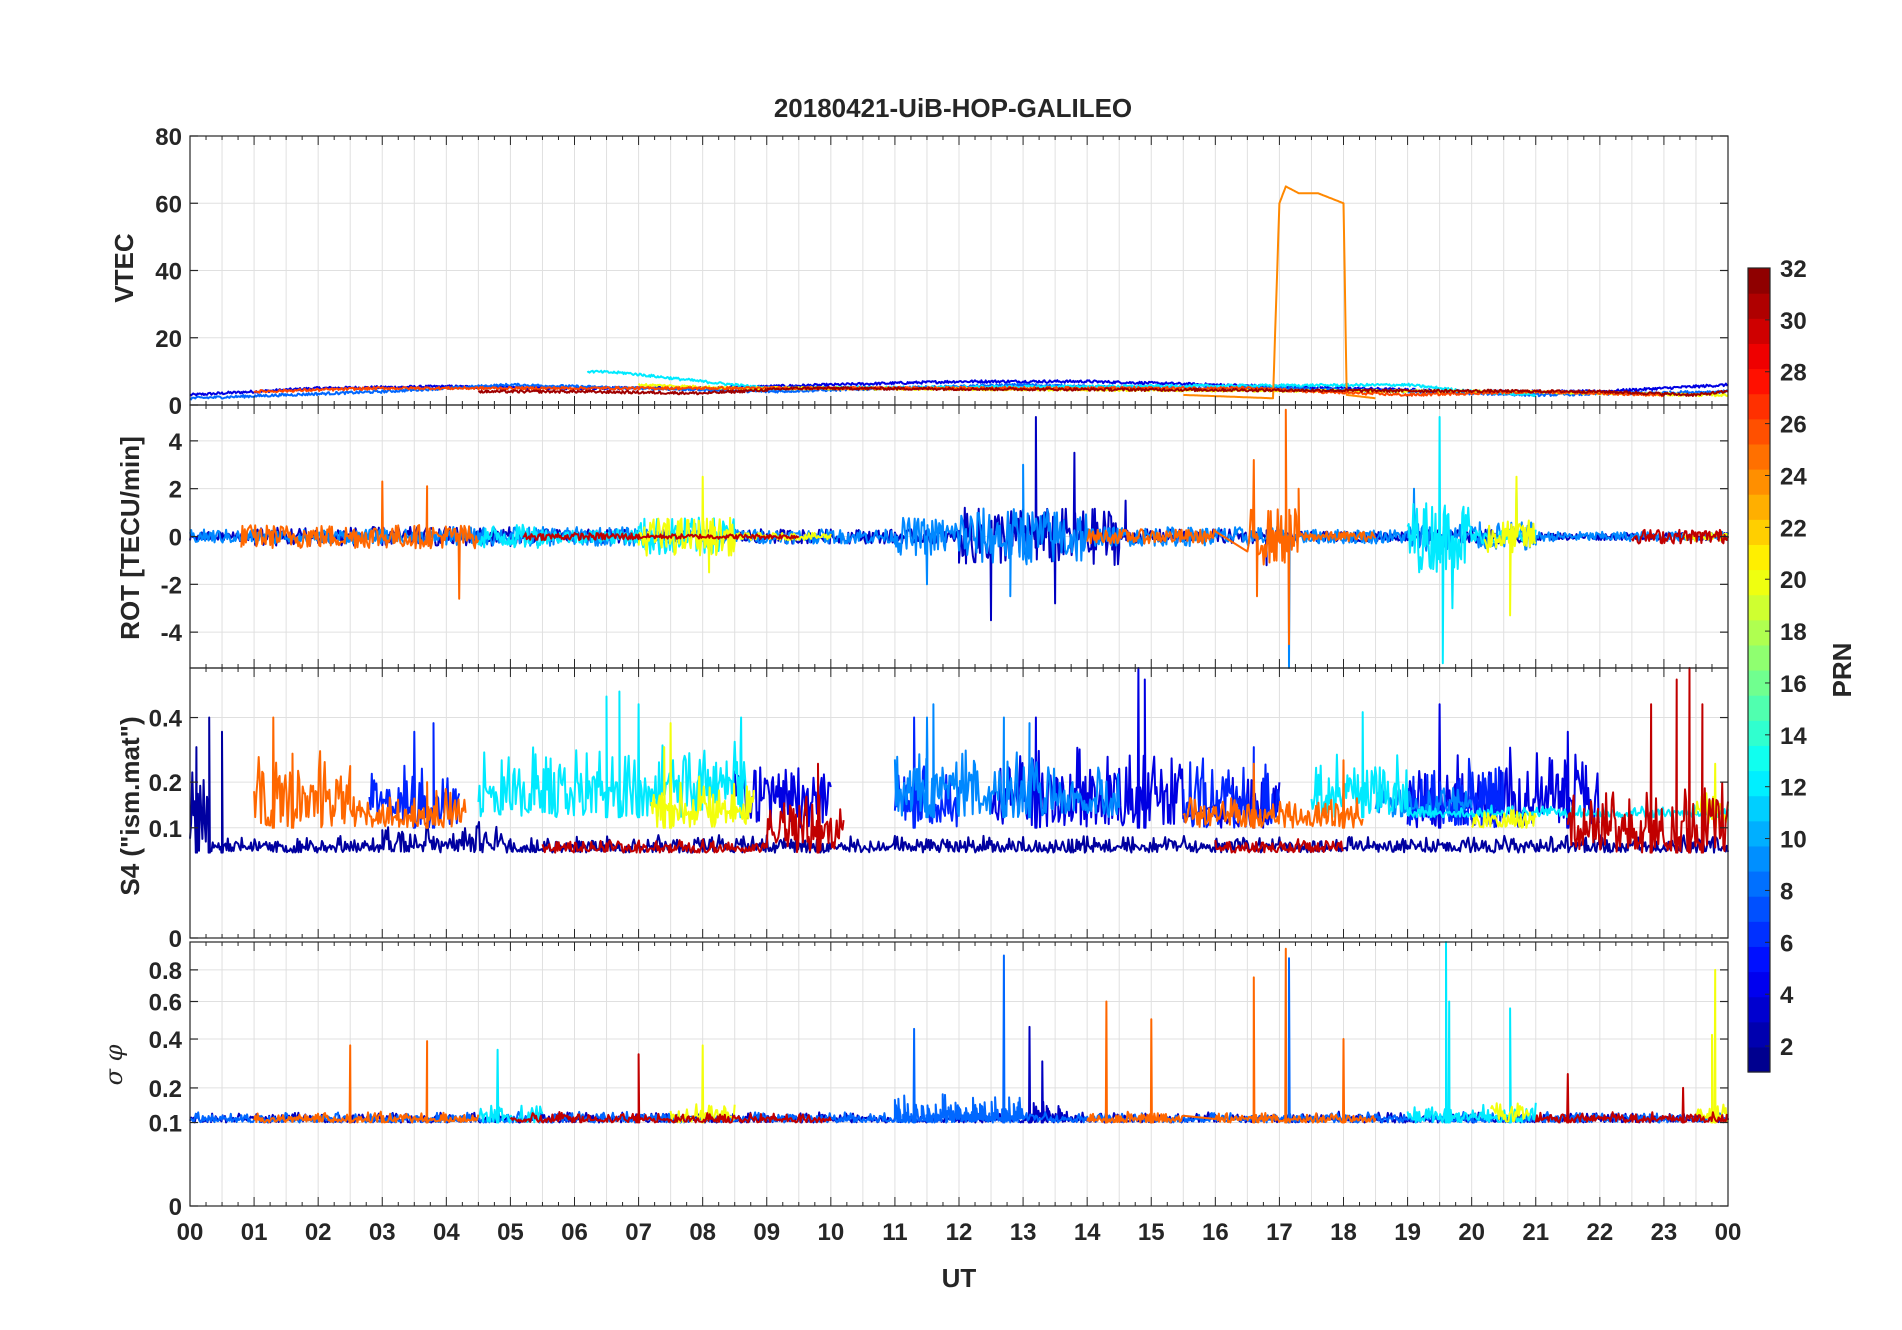  I want to click on colorbar-tick-label: 14, so click(1793, 736).